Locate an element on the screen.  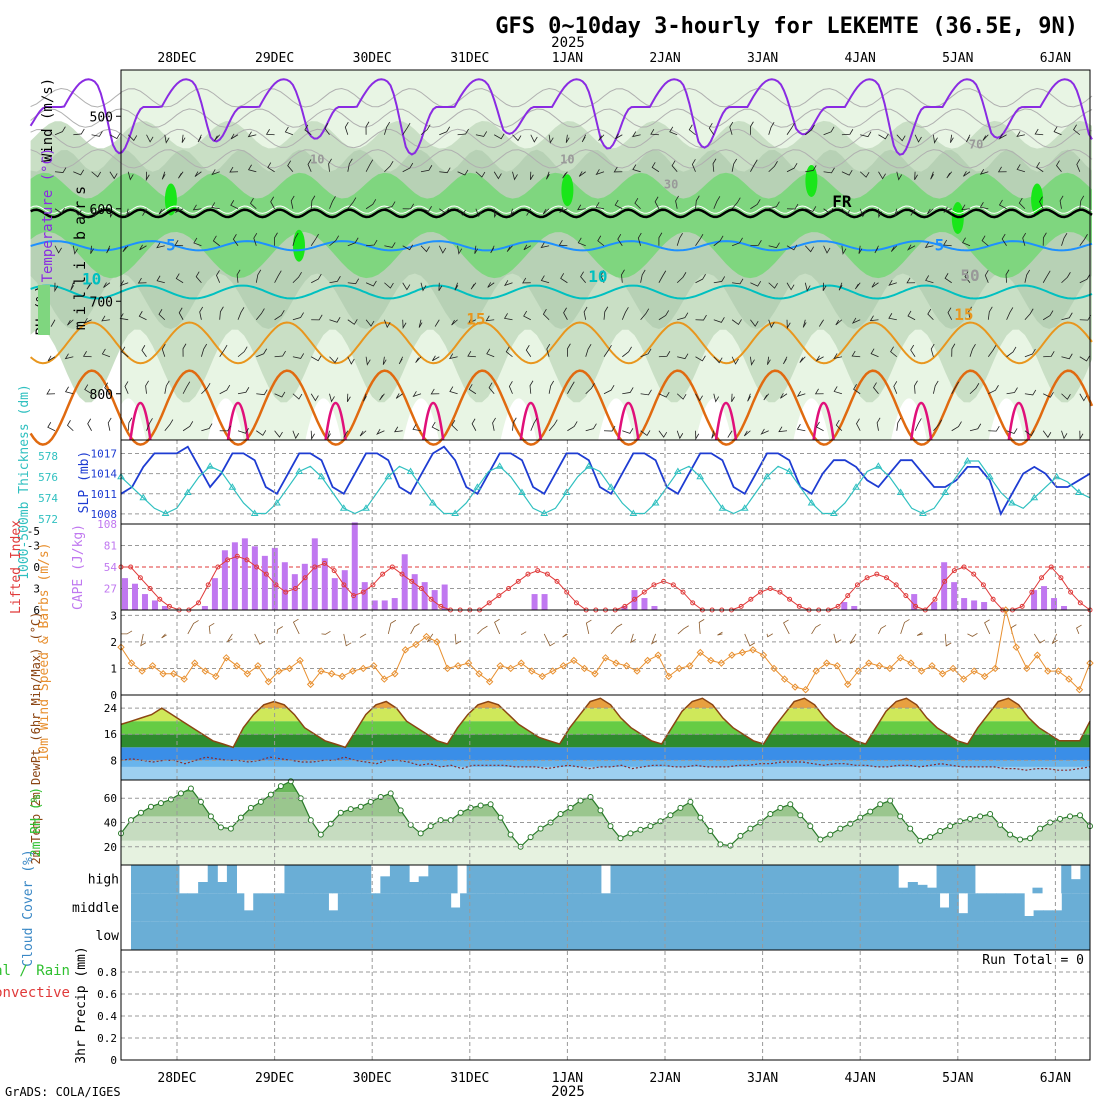
top-day-label: 30DEC is located at coordinates (372, 58).